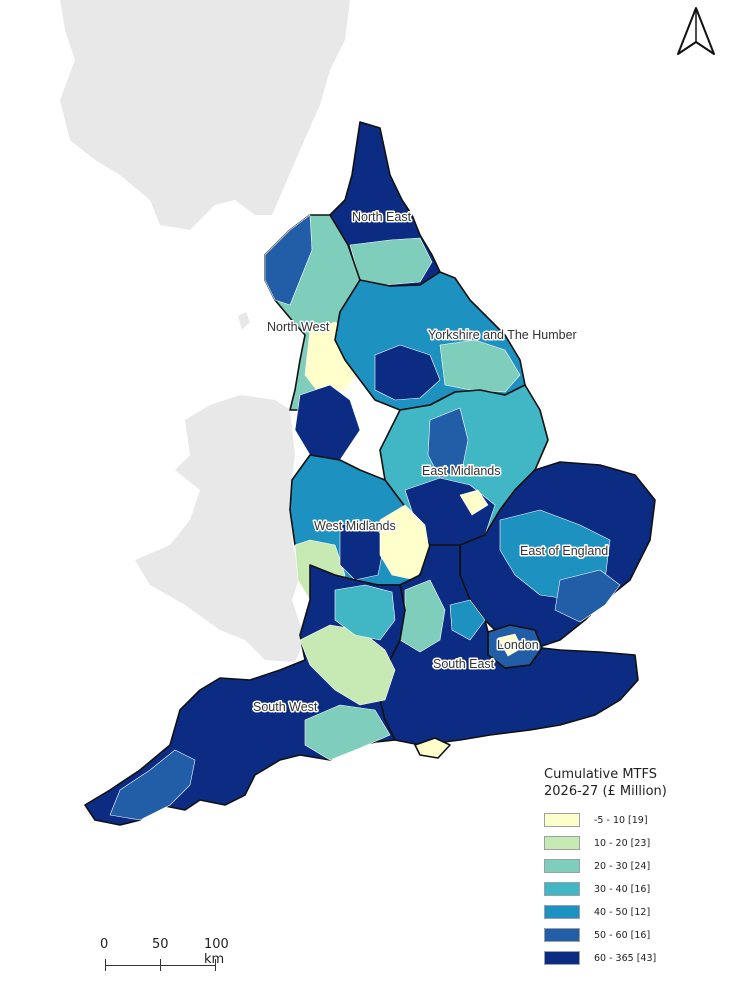 The height and width of the screenshot is (997, 739). What do you see at coordinates (244, 321) in the screenshot?
I see `isle-of-man` at bounding box center [244, 321].